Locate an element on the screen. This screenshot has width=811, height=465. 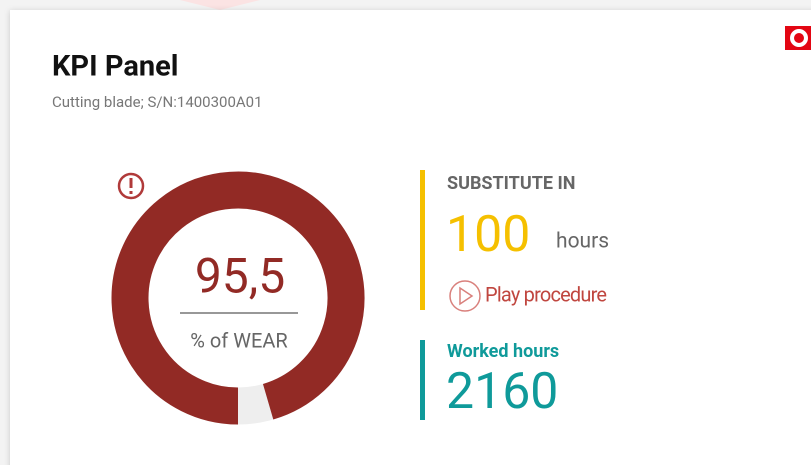
subtitle: Cutting blade; S/N:1400300A01 is located at coordinates (157, 102).